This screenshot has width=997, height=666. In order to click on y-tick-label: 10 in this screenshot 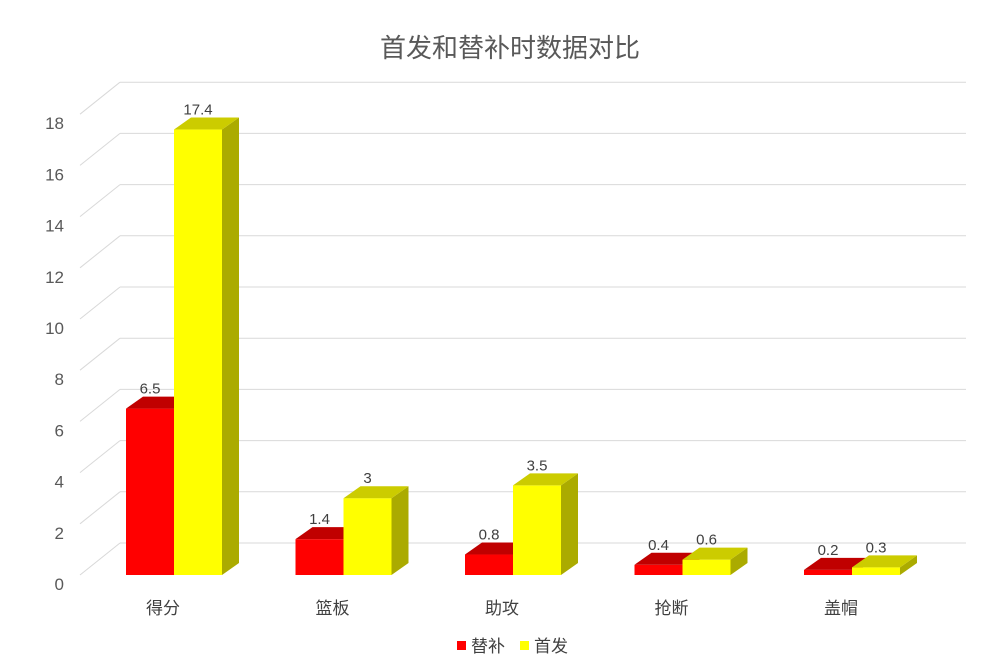, I will do `click(54, 328)`.